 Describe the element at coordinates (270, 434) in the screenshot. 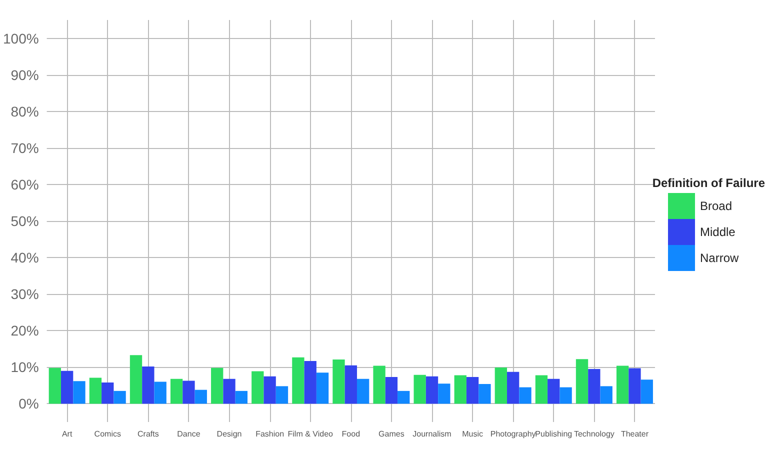

I see `x-tick-label: Fashion` at that location.